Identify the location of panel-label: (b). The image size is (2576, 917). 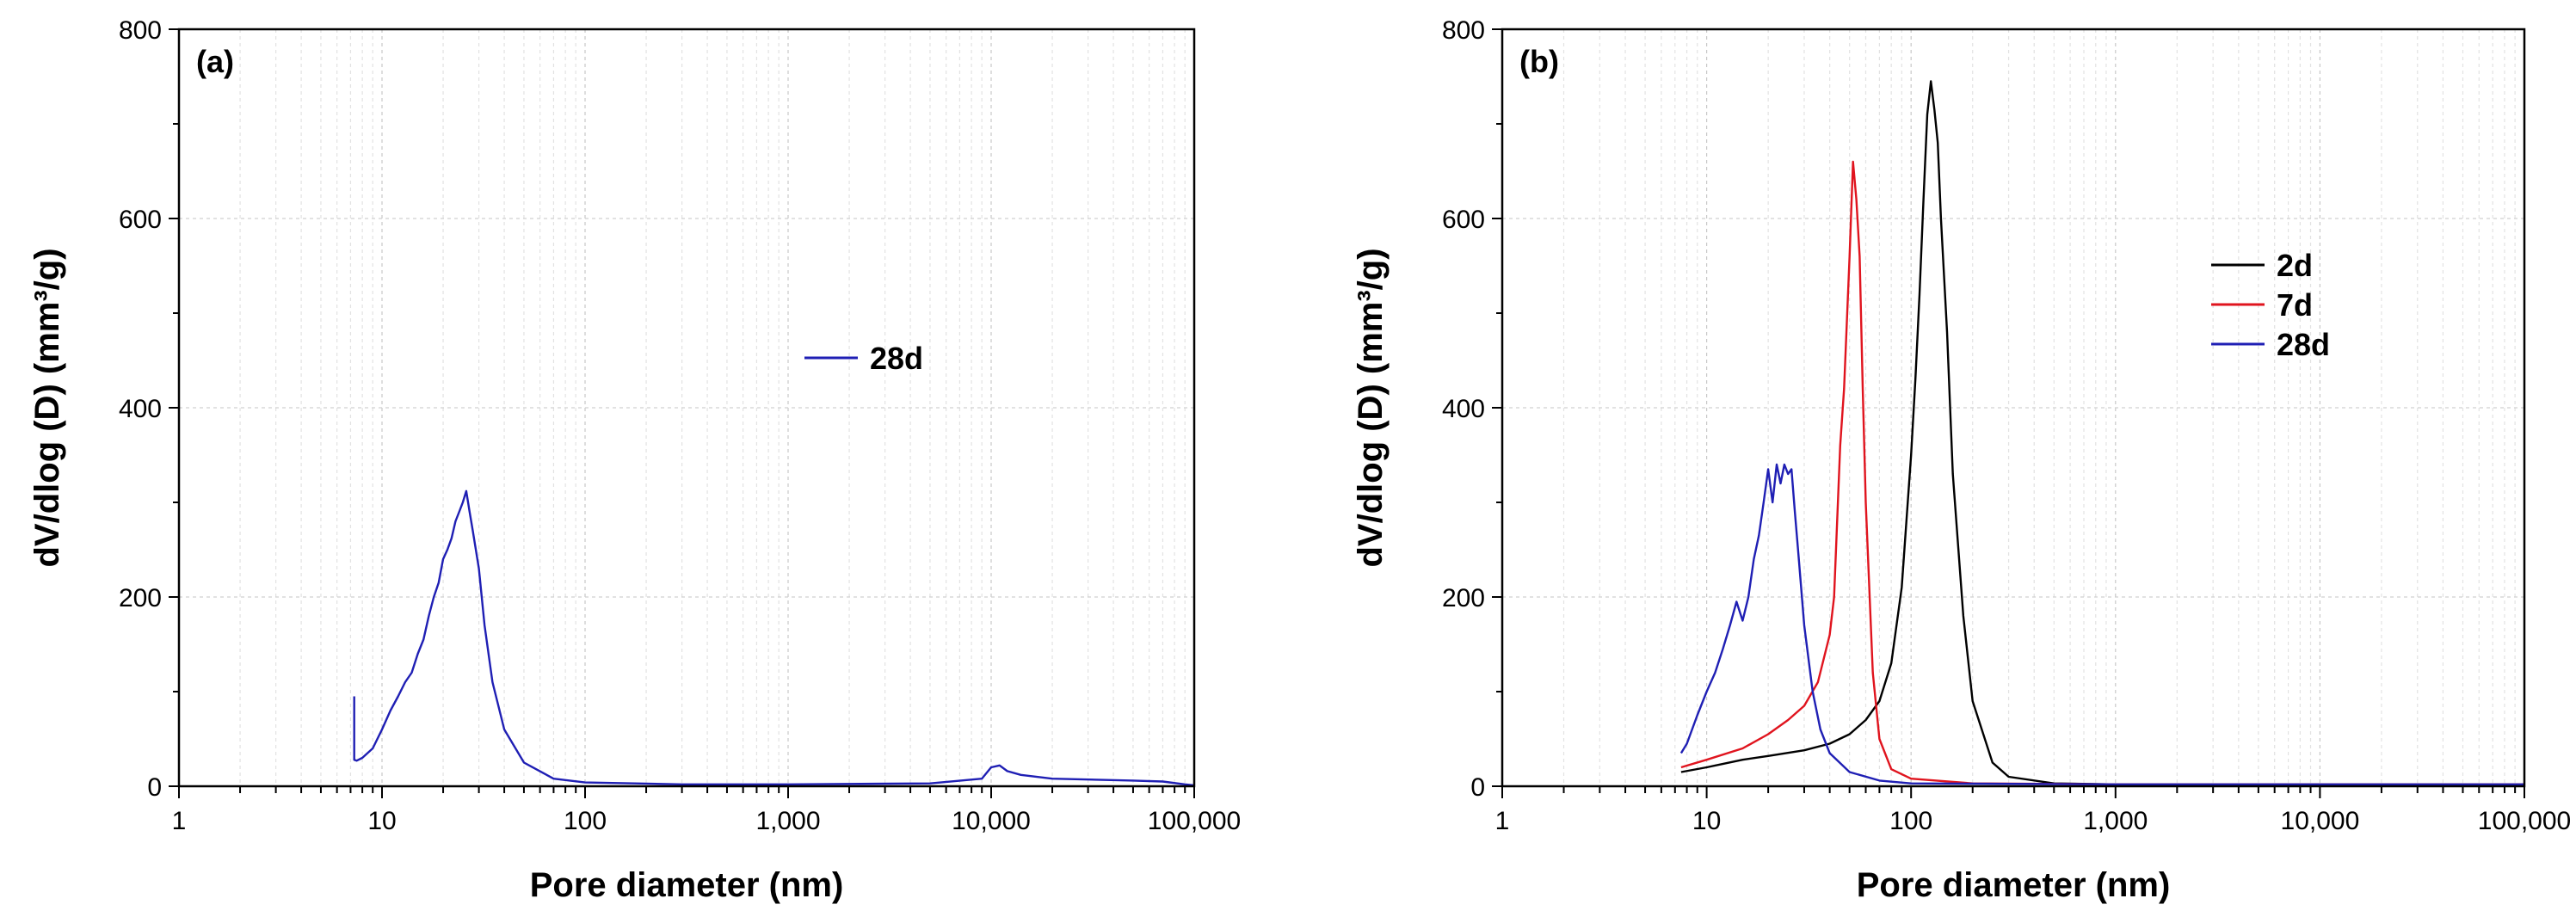
(1539, 61).